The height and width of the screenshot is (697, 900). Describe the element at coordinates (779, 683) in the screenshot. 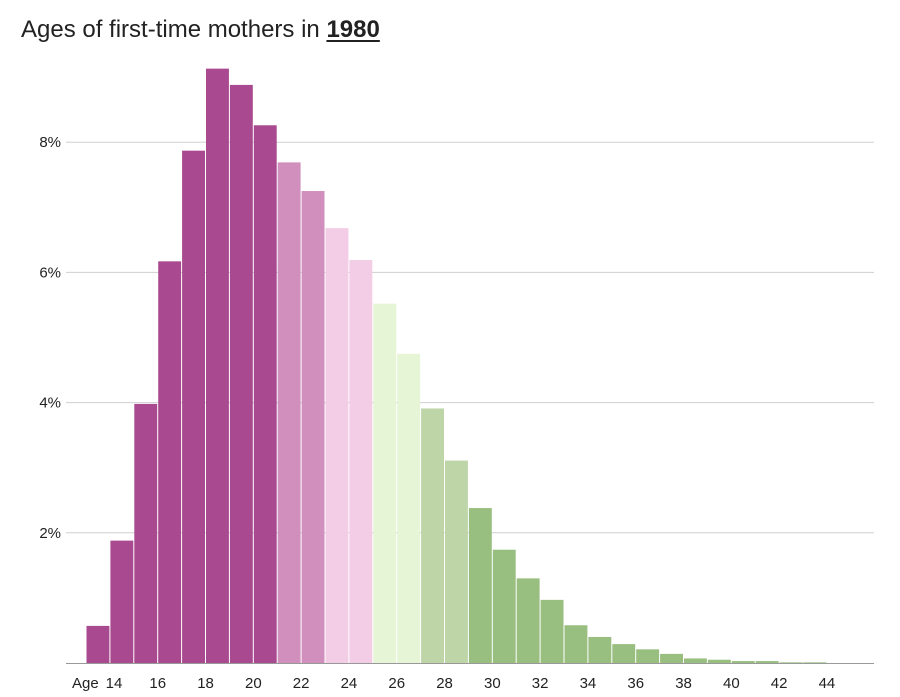

I see `x-tick-label: 42` at that location.